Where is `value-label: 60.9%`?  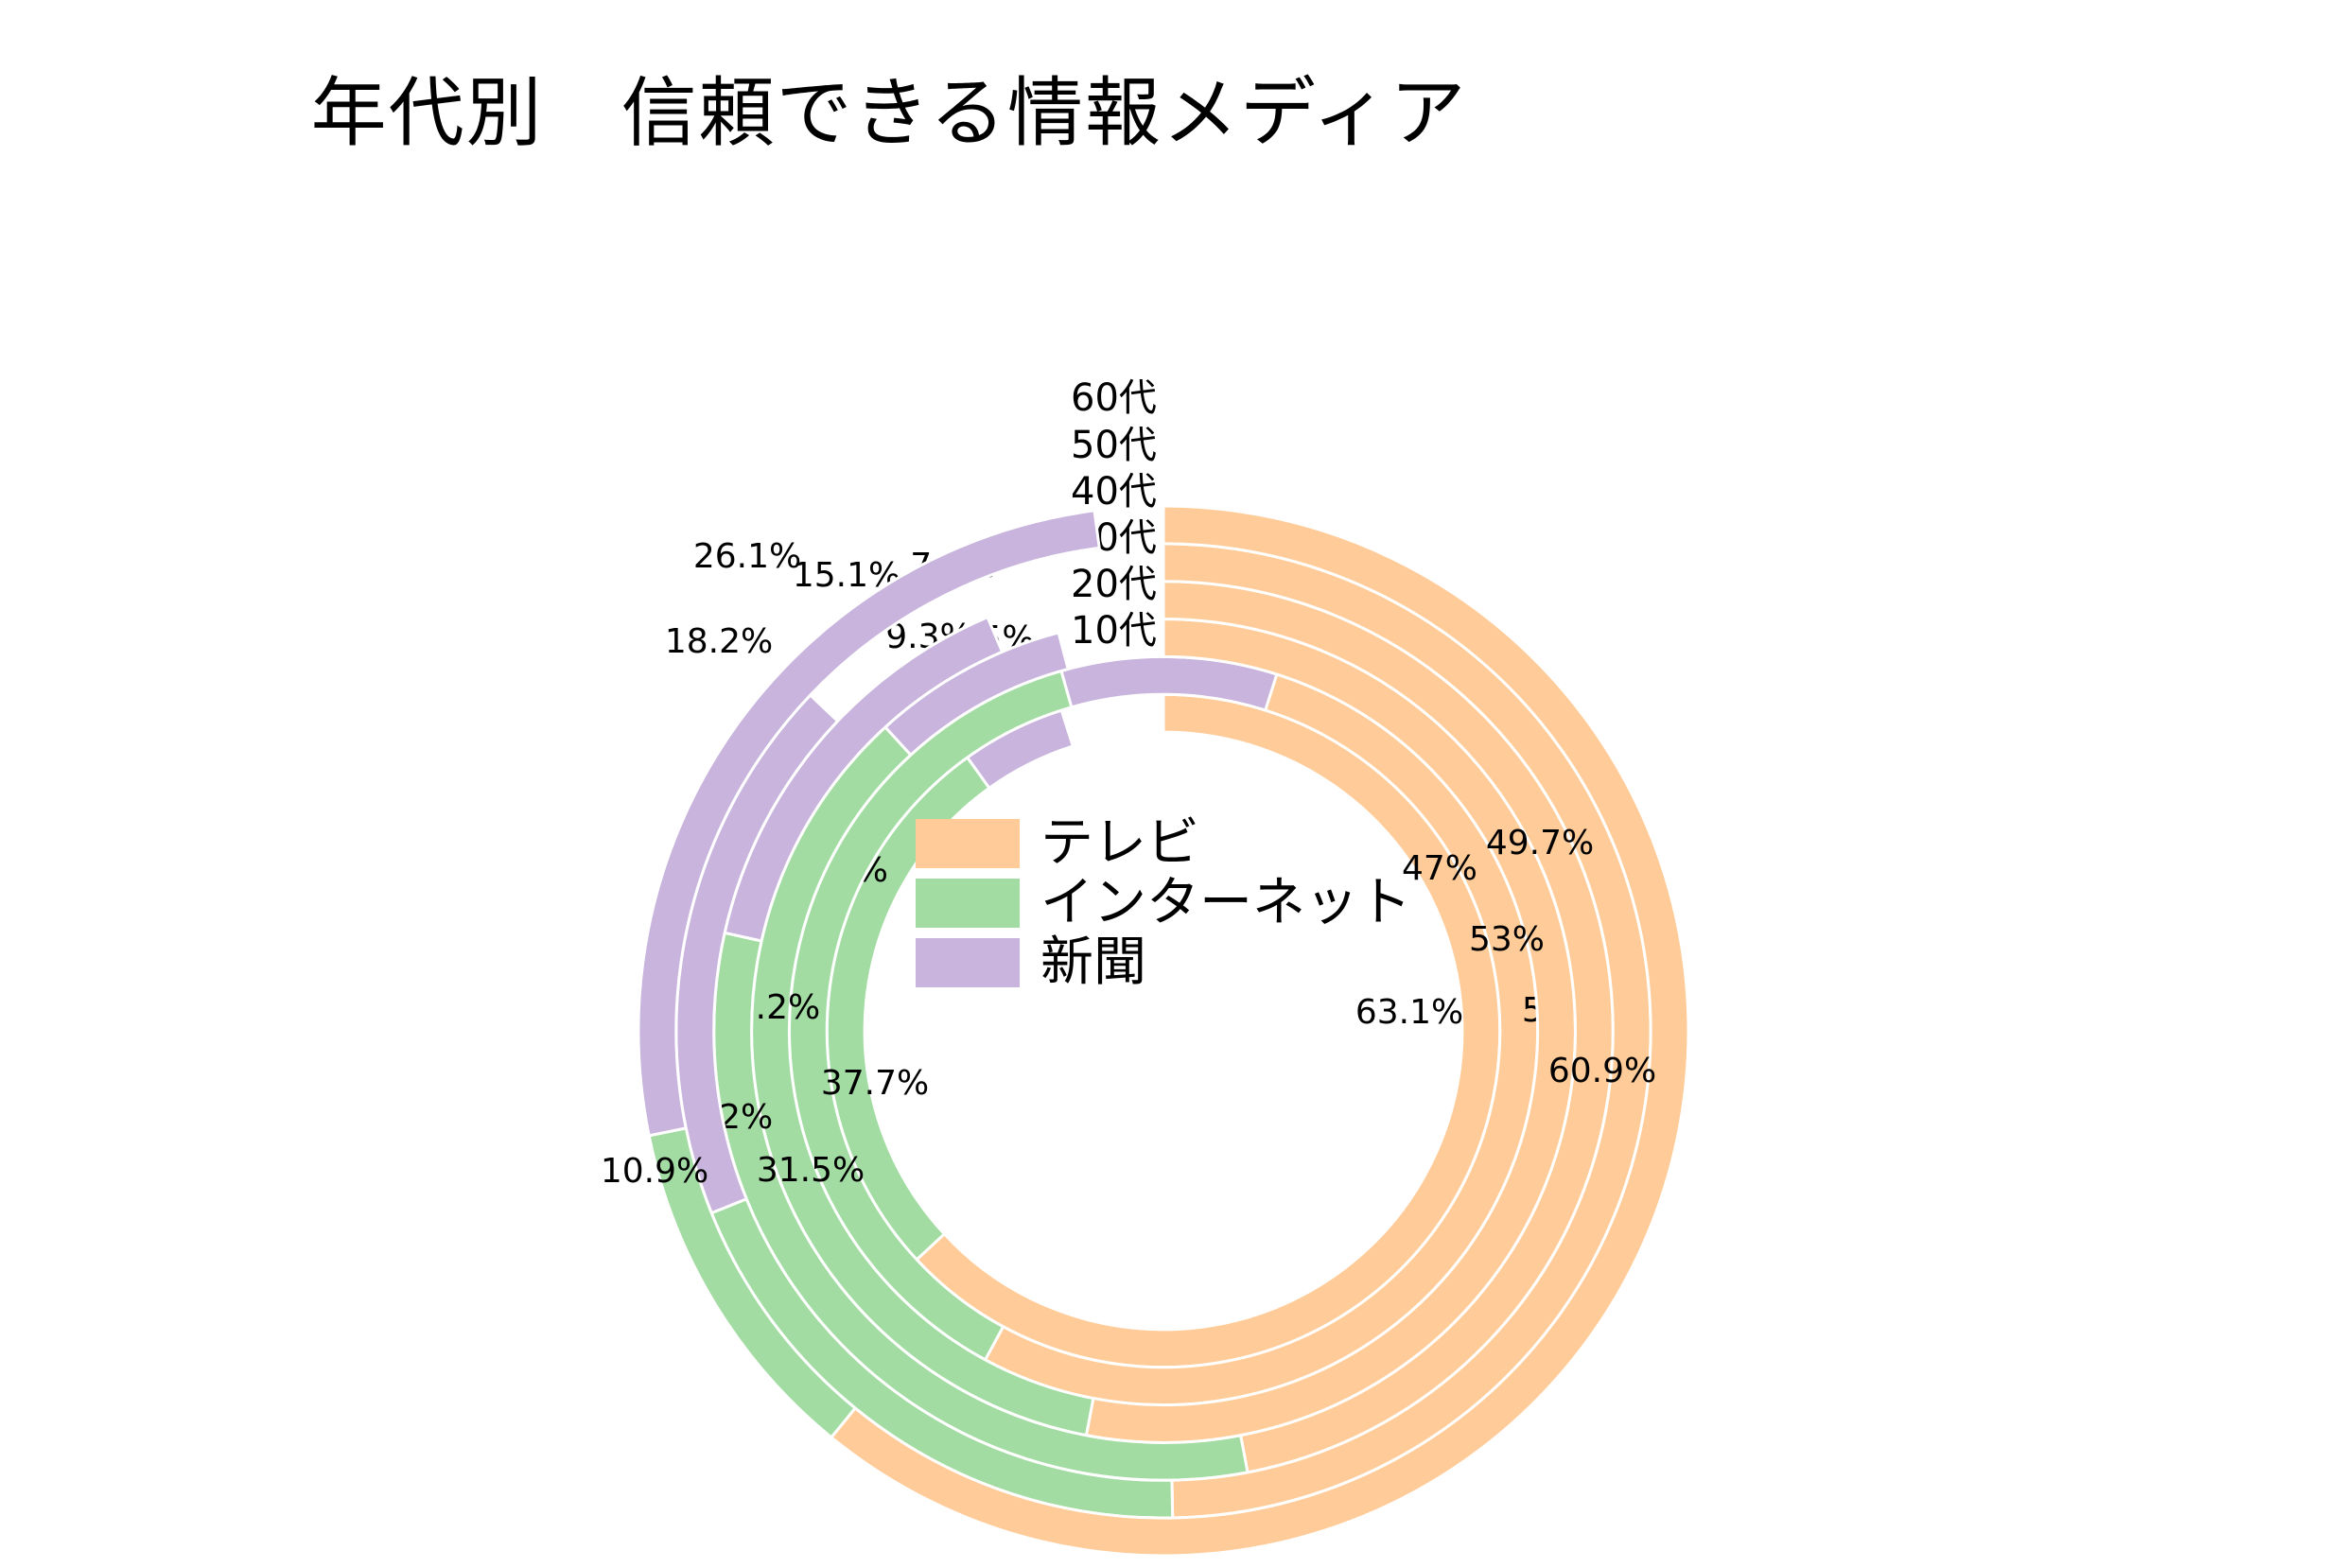
value-label: 60.9% is located at coordinates (1602, 1071).